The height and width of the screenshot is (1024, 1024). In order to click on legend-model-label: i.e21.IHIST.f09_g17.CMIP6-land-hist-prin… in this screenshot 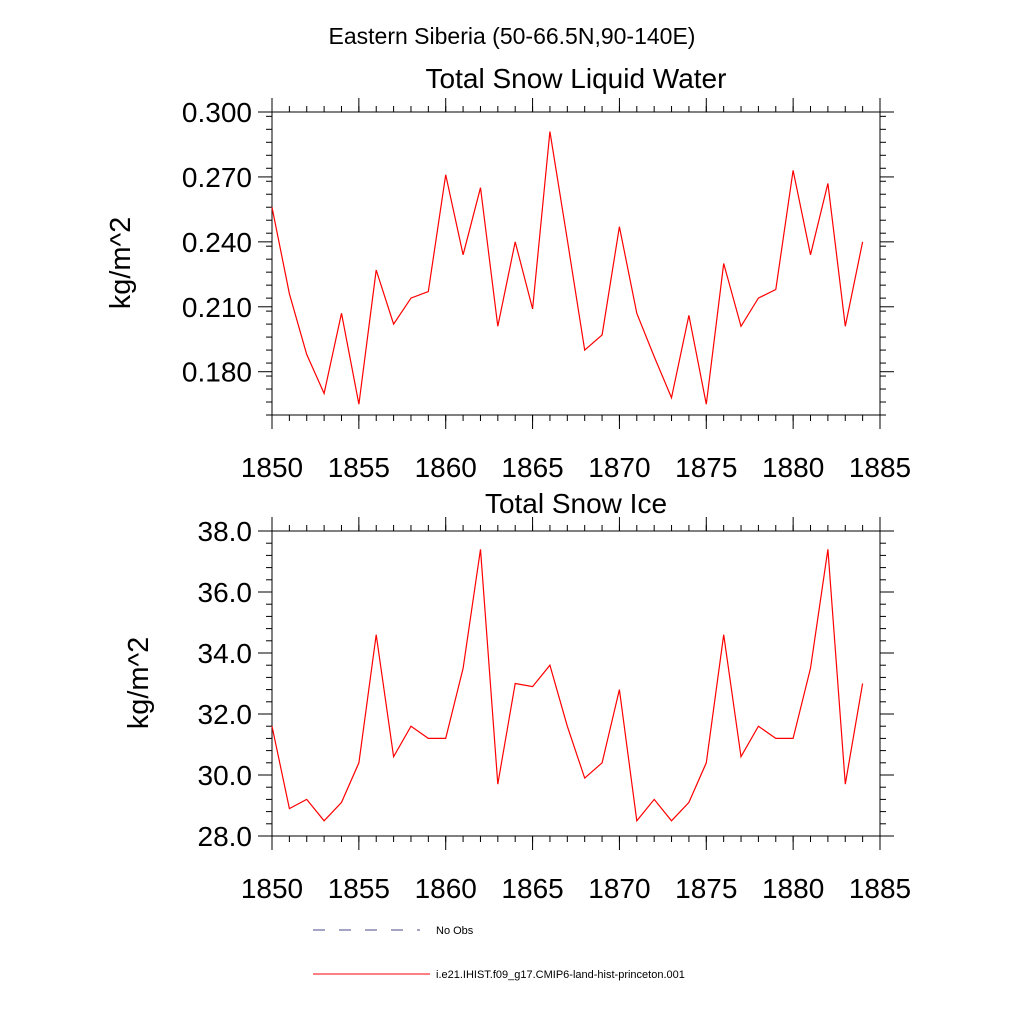, I will do `click(560, 975)`.